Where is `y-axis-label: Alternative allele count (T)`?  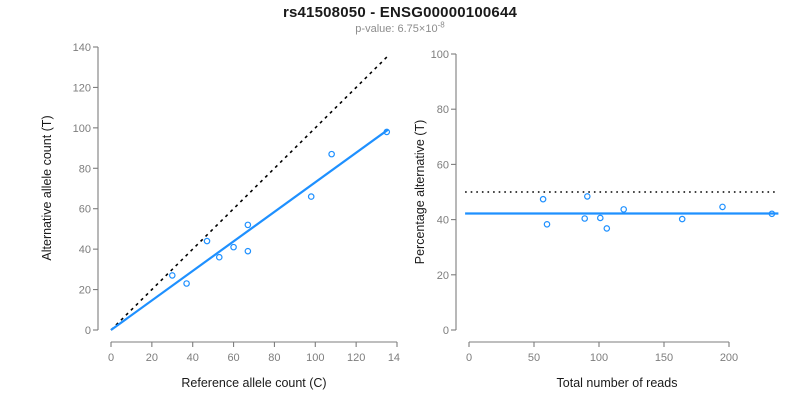
y-axis-label: Alternative allele count (T) is located at coordinates (47, 187).